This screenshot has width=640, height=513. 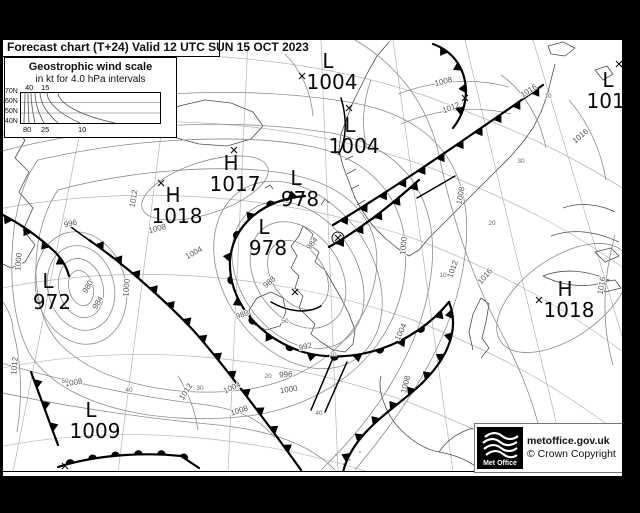 What do you see at coordinates (286, 375) in the screenshot?
I see `isobar-value-label: 996` at bounding box center [286, 375].